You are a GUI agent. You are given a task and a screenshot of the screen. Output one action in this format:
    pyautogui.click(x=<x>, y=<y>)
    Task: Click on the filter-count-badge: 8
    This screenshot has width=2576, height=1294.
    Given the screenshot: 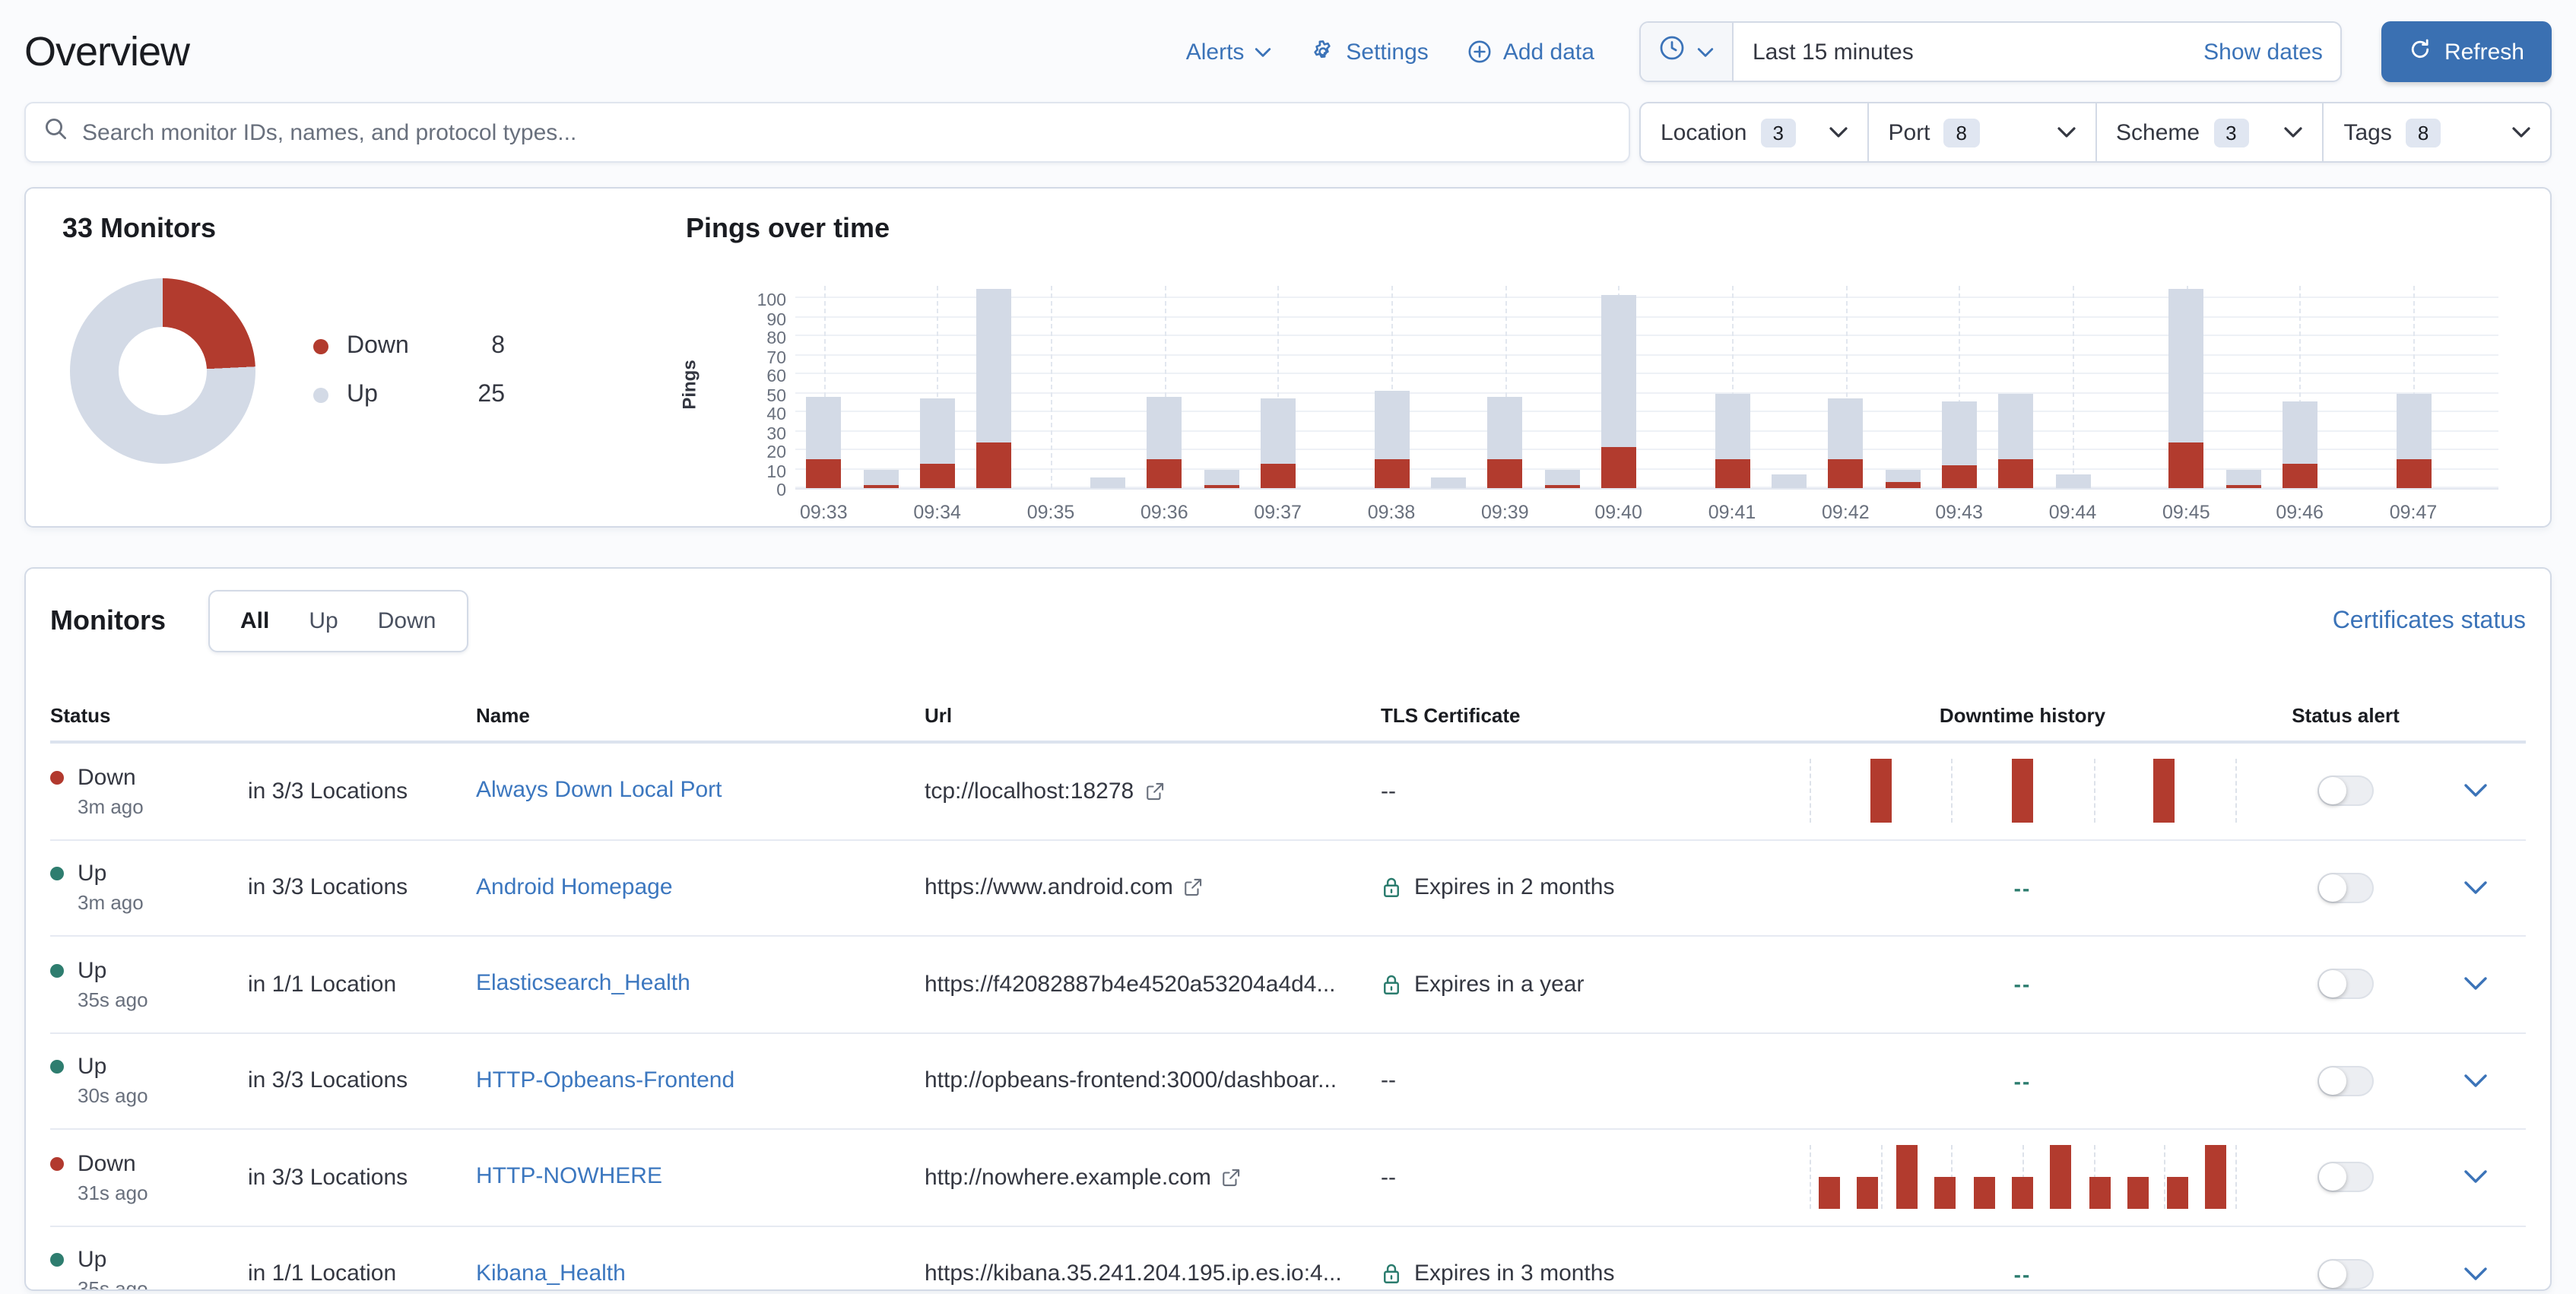 What is the action you would take?
    pyautogui.click(x=2423, y=132)
    